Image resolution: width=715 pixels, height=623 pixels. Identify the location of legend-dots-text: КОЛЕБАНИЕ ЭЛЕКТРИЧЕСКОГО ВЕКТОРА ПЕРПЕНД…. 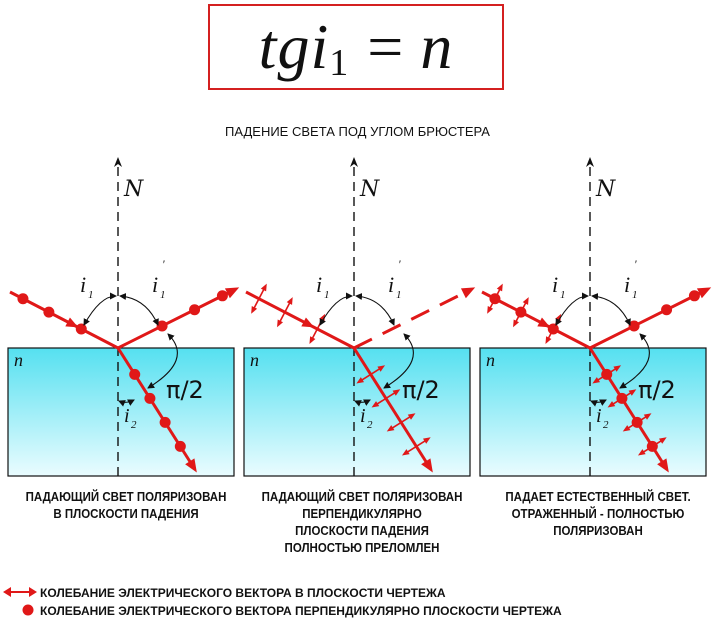
(301, 611).